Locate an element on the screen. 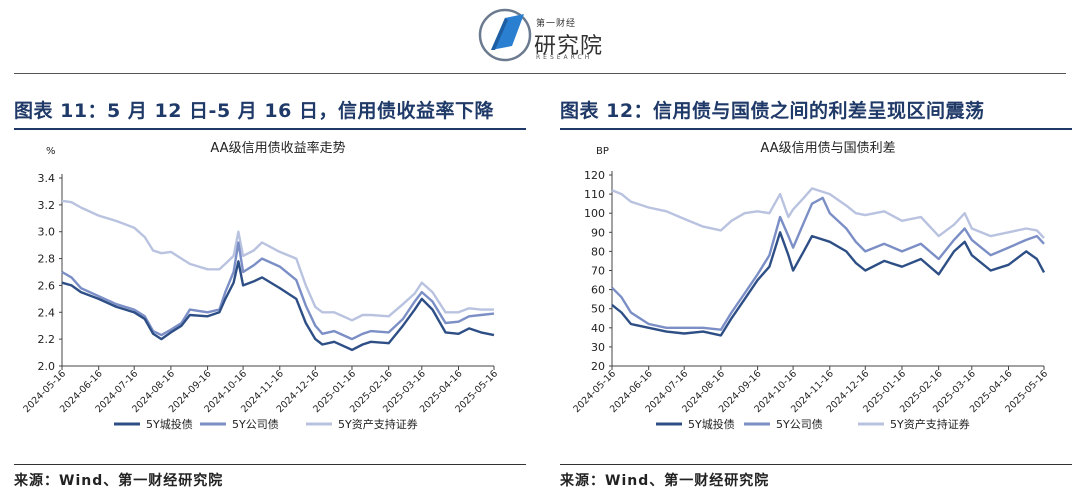 The height and width of the screenshot is (494, 1080). y-unit-label: BP is located at coordinates (602, 151).